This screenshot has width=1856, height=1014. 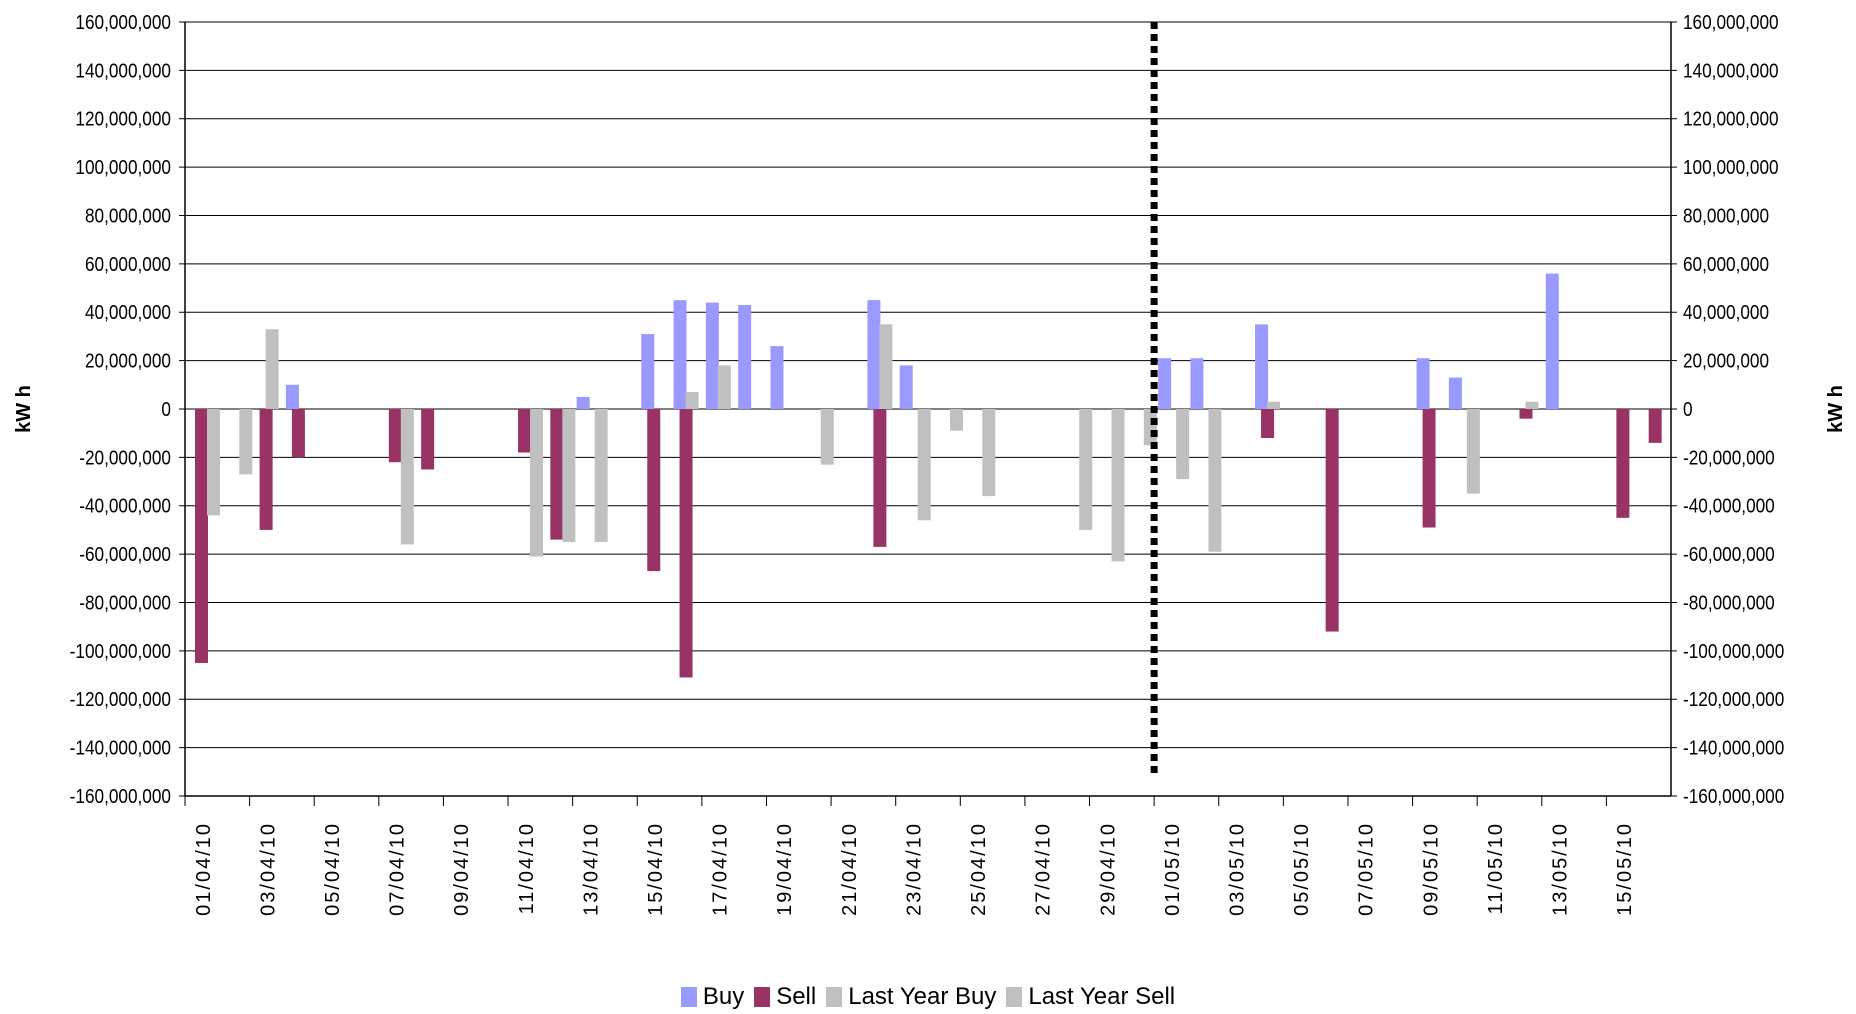 I want to click on x-tick-label: 19/04/10, so click(x=785, y=869).